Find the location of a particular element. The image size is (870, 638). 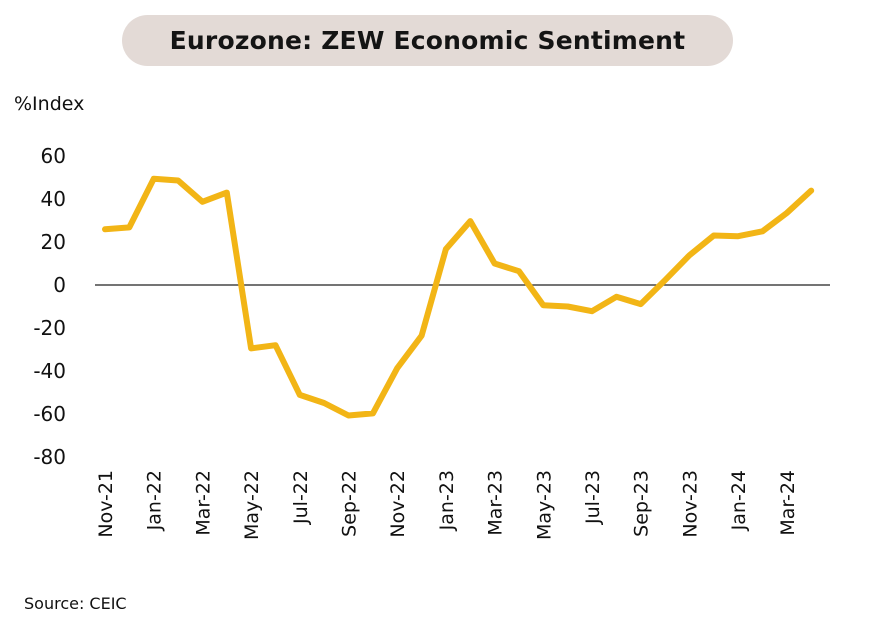

source-note: Source: CEIC is located at coordinates (75, 603).